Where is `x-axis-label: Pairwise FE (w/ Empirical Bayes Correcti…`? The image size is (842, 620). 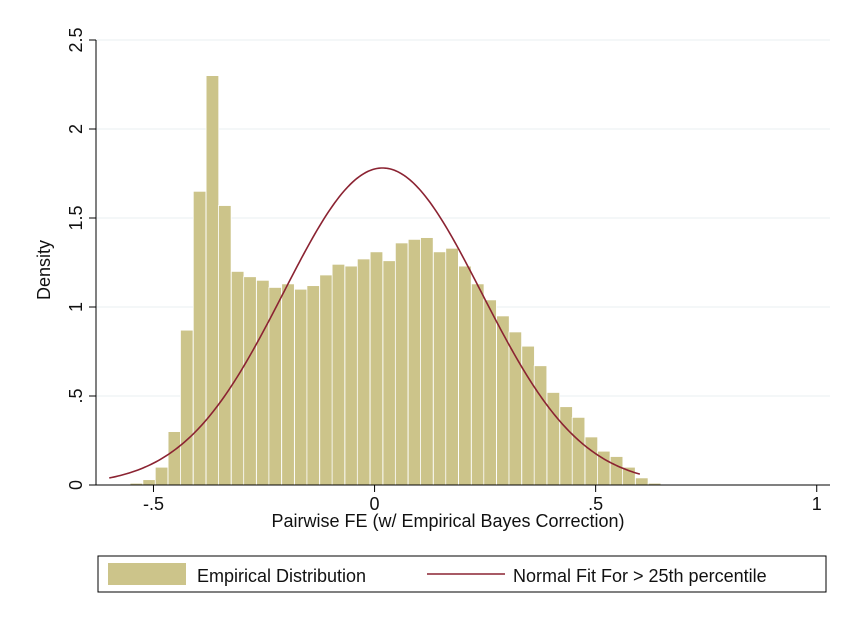
x-axis-label: Pairwise FE (w/ Empirical Bayes Correcti… is located at coordinates (447, 521).